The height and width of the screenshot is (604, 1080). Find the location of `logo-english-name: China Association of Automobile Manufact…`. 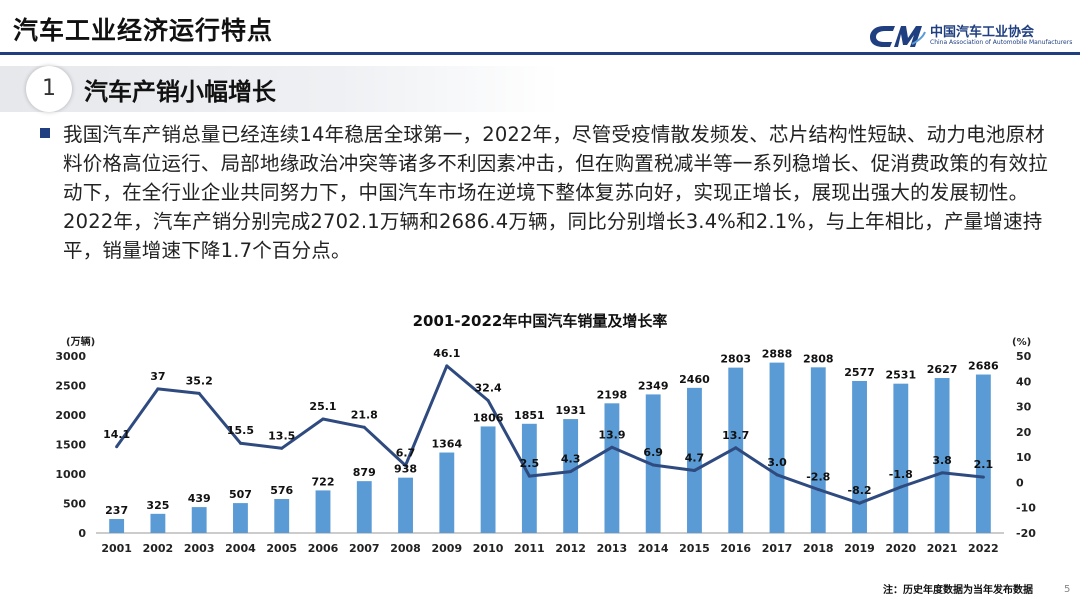

logo-english-name: China Association of Automobile Manufact… is located at coordinates (1001, 42).